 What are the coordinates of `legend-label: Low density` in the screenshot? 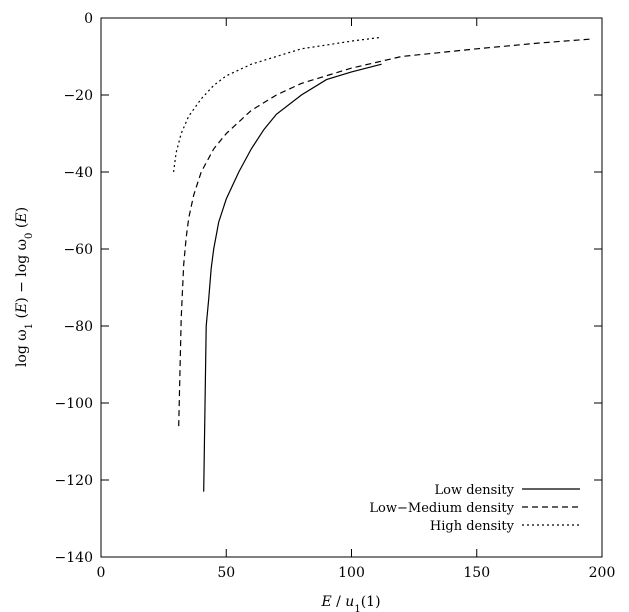 It's located at (474, 490).